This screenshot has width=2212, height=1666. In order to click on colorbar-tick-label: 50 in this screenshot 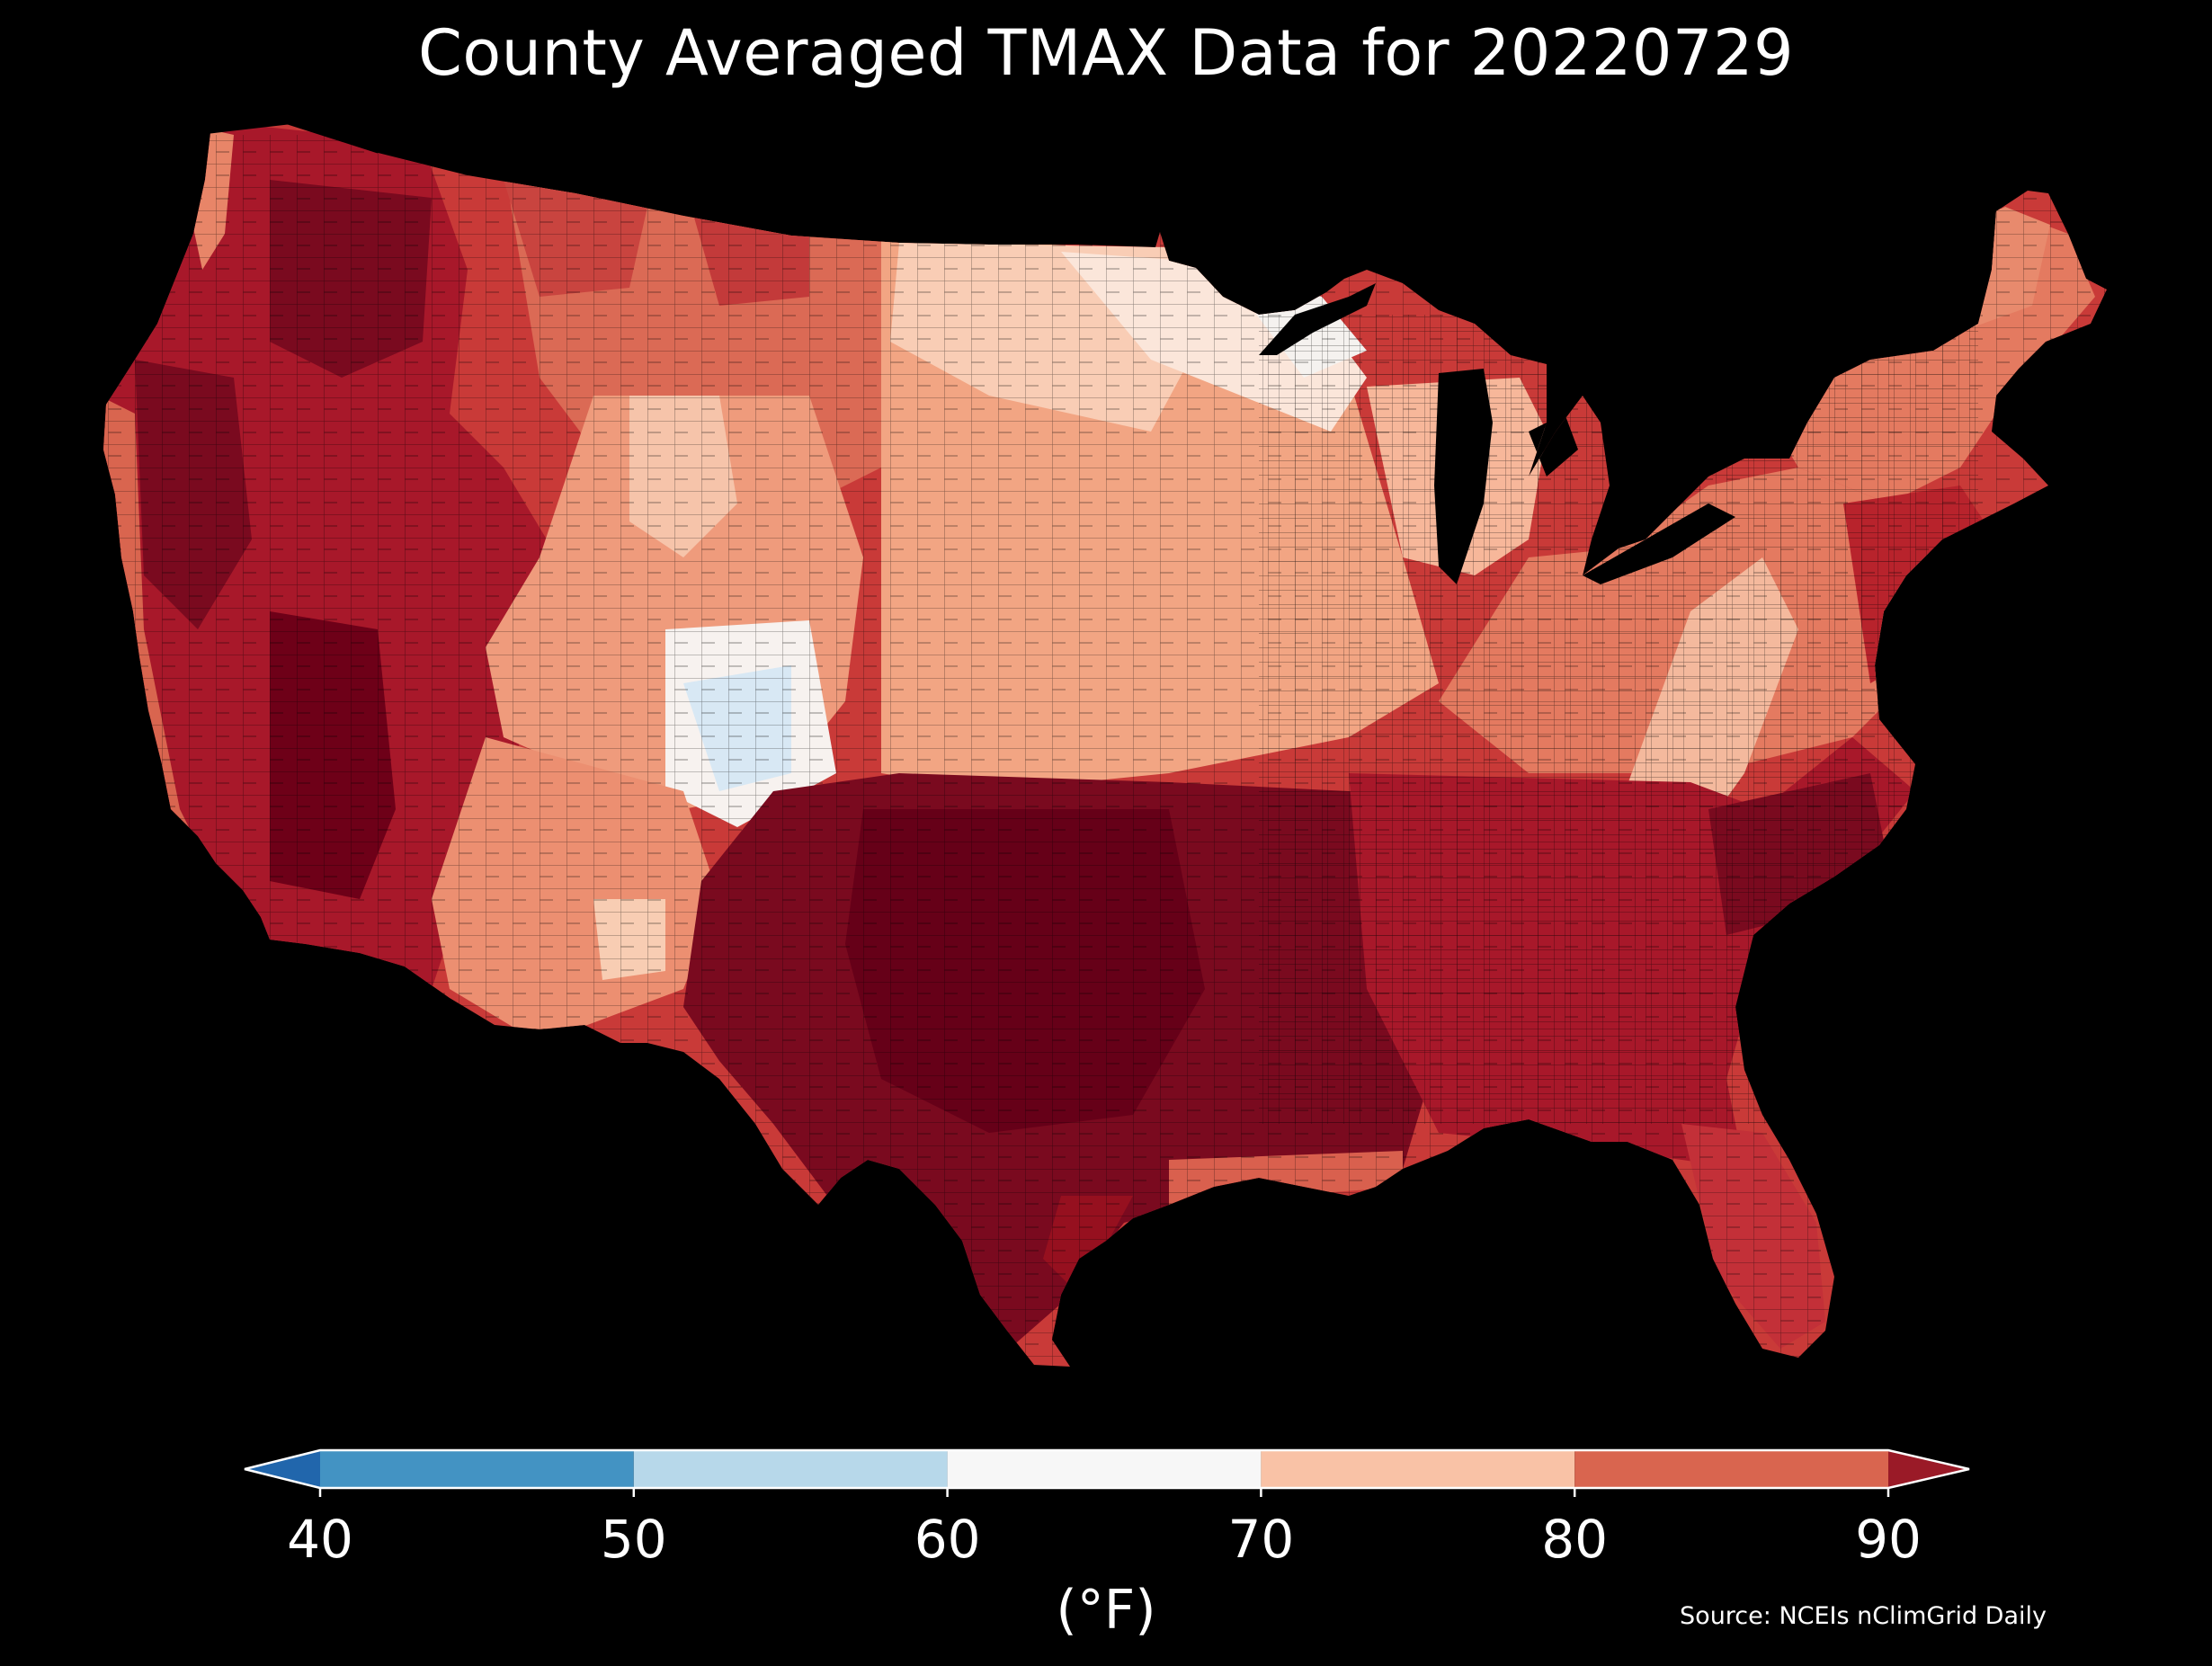, I will do `click(633, 1540)`.